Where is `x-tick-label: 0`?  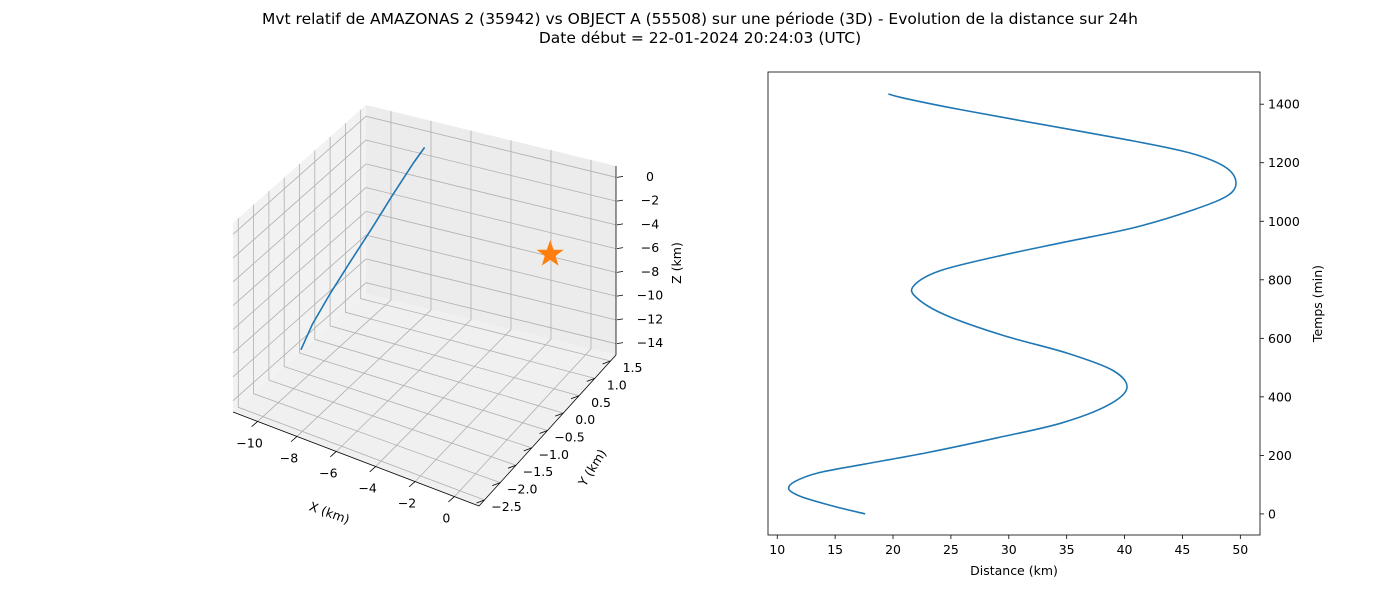
x-tick-label: 0 is located at coordinates (446, 518).